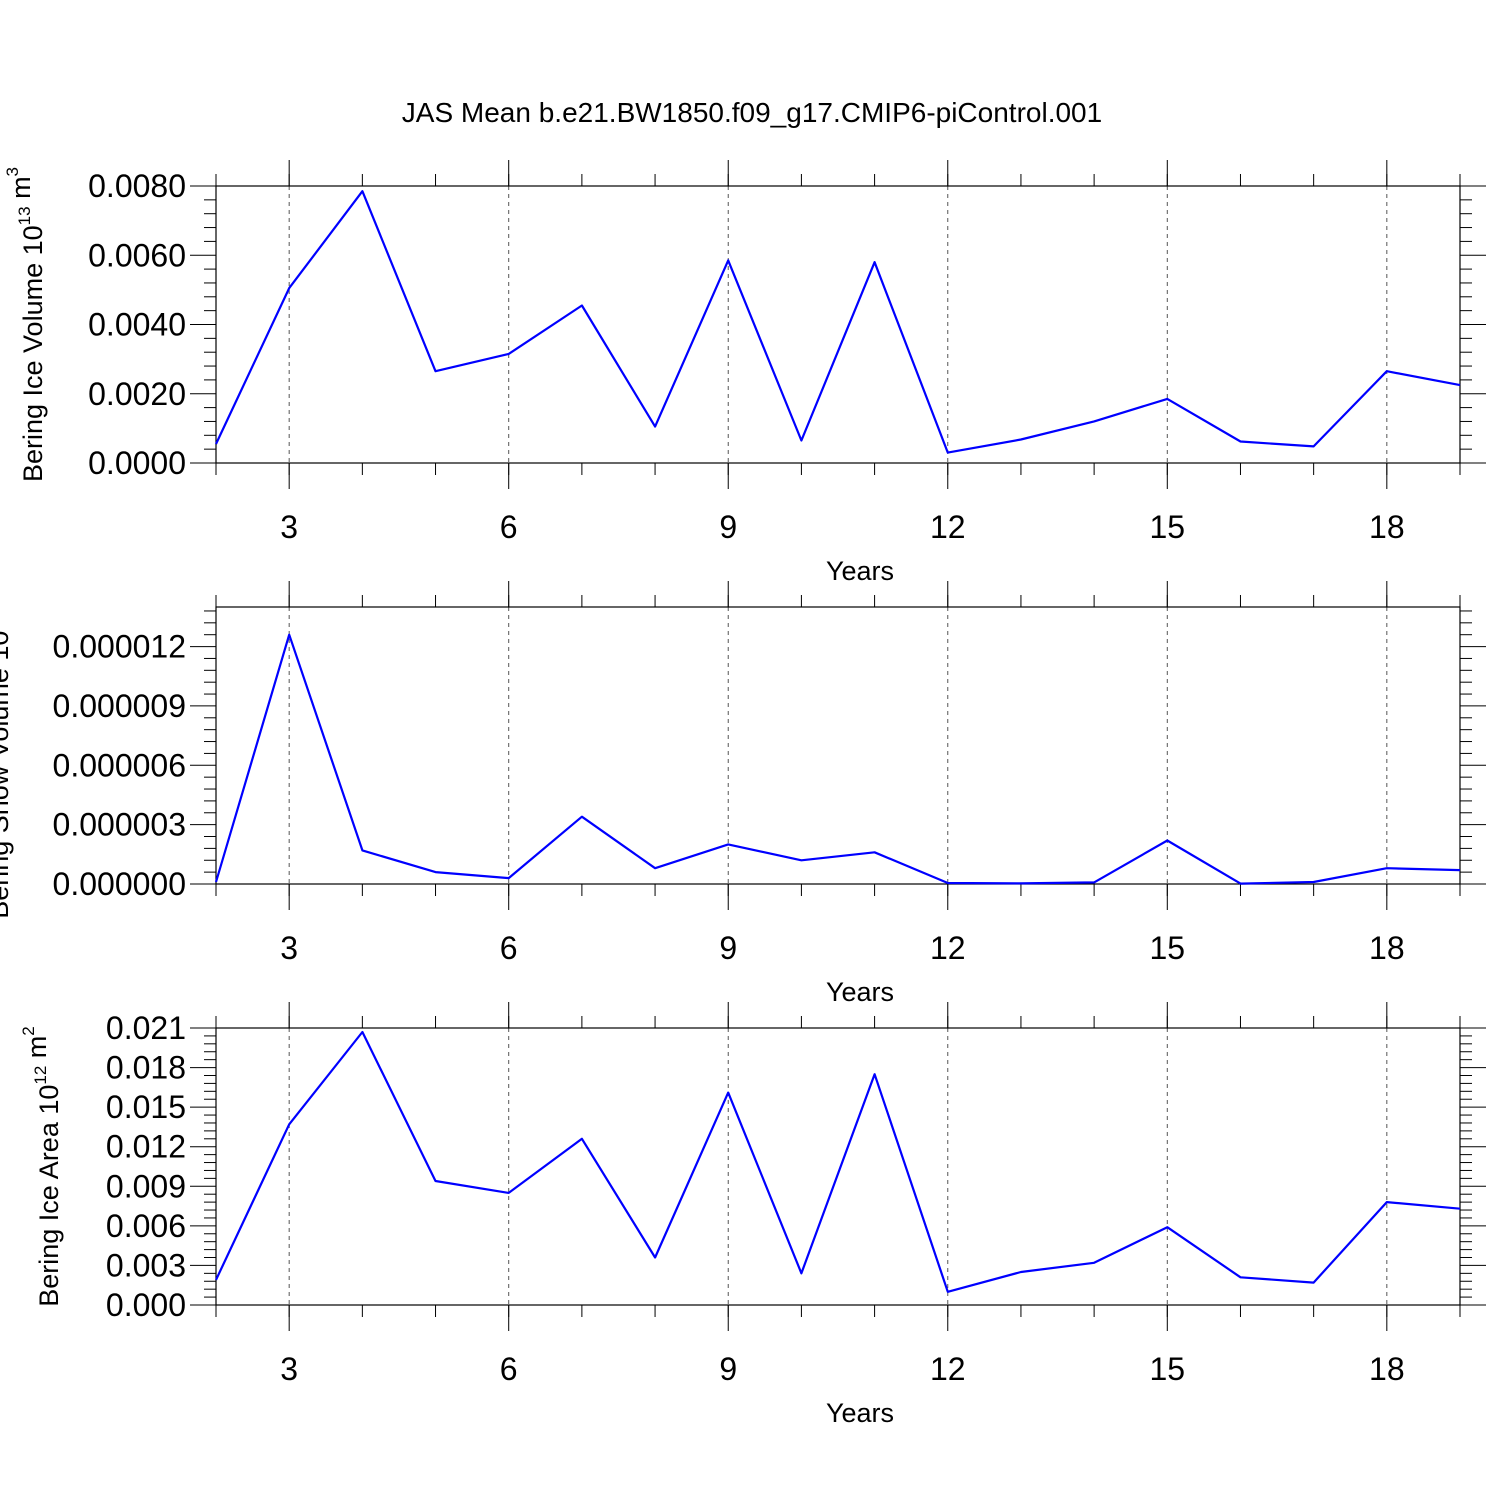  What do you see at coordinates (33, 353) in the screenshot?
I see `y-axis-label-part: Bering Ice Volume 10` at bounding box center [33, 353].